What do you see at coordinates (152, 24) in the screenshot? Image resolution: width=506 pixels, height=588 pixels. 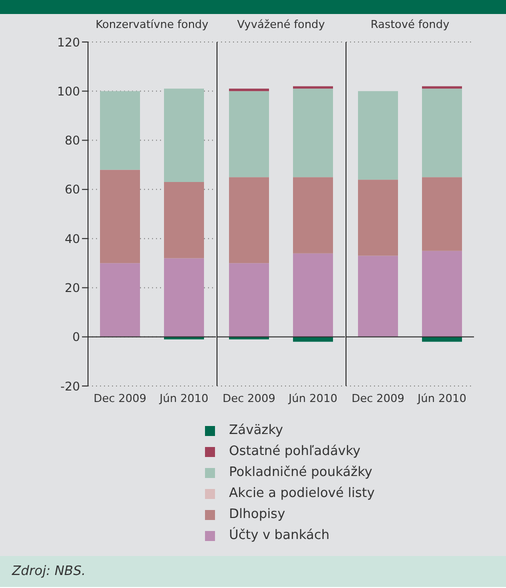 I see `chart-title: Konzervatívne fondy` at bounding box center [152, 24].